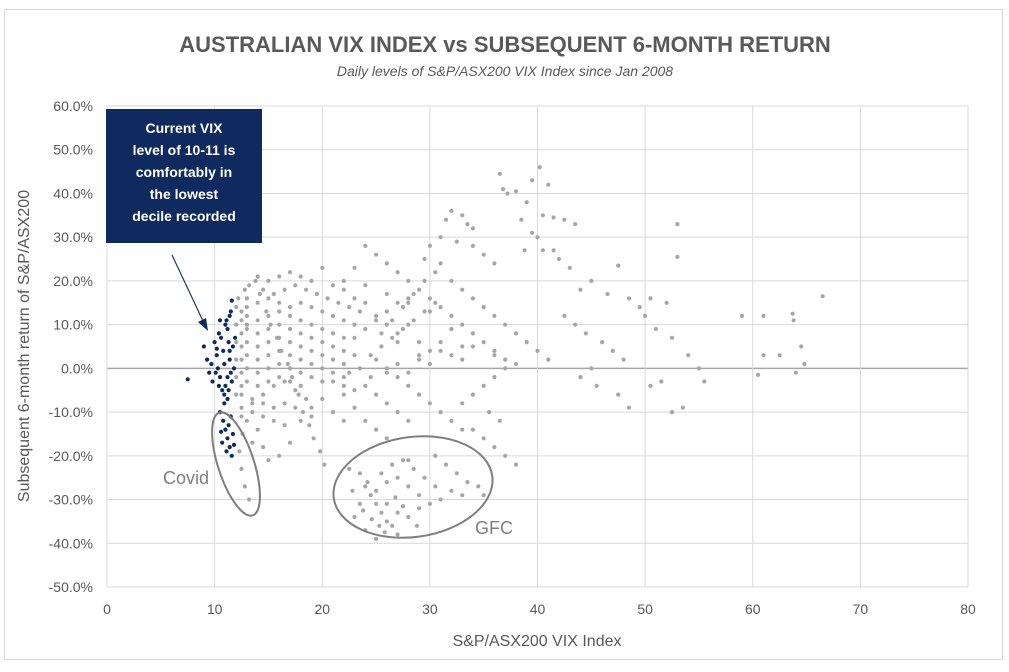 This screenshot has height=672, width=1009. What do you see at coordinates (753, 609) in the screenshot?
I see `x-tick-label: 60` at bounding box center [753, 609].